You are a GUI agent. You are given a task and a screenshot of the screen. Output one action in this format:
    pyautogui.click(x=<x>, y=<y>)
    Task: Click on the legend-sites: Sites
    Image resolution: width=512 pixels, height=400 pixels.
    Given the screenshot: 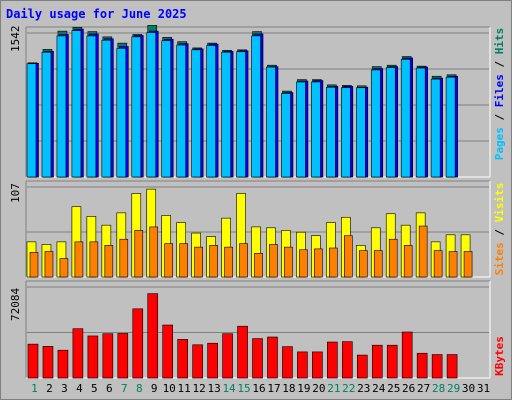 What is the action you would take?
    pyautogui.click(x=499, y=258)
    